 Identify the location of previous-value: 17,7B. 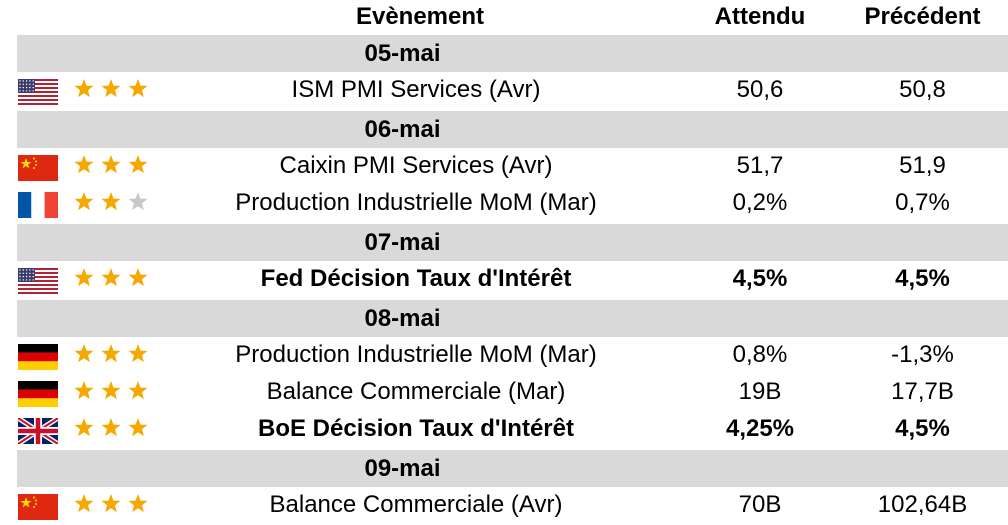
(922, 391).